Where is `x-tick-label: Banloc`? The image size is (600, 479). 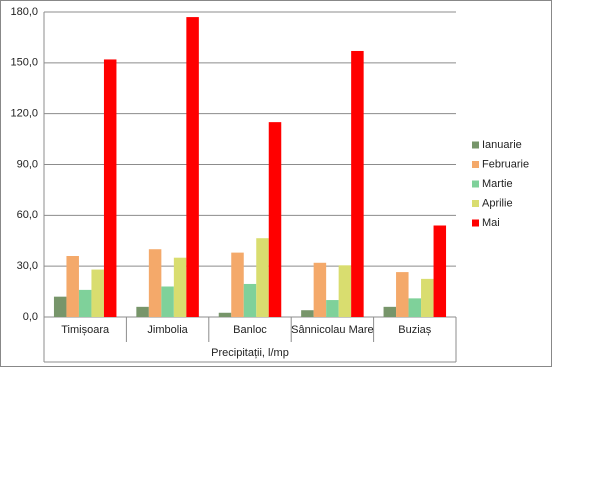 x-tick-label: Banloc is located at coordinates (250, 330).